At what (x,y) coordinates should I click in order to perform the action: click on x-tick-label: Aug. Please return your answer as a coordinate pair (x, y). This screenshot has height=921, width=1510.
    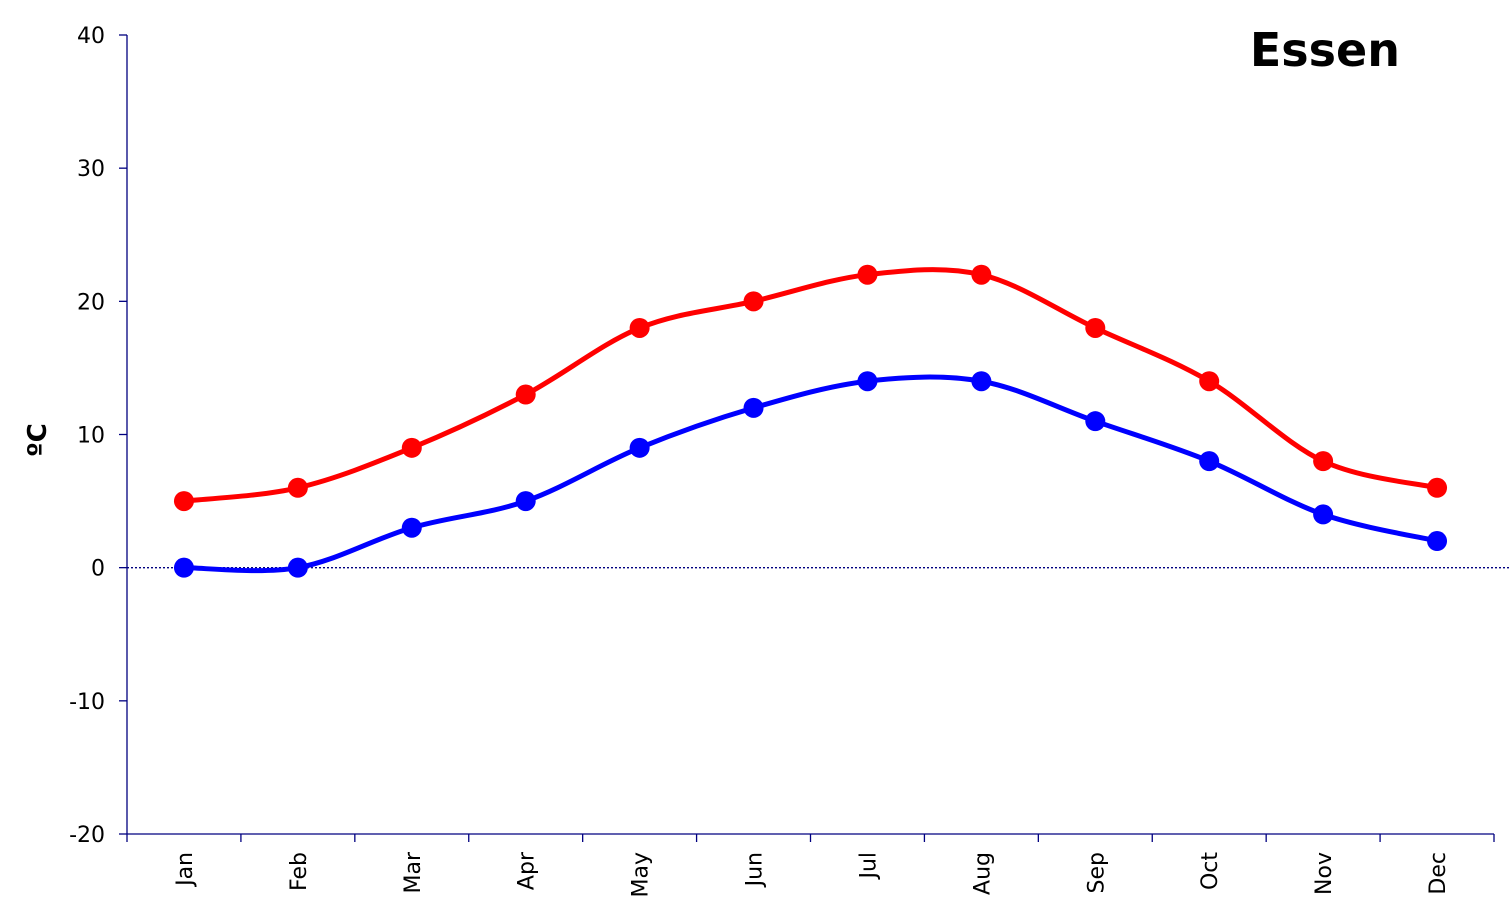
    Looking at the image, I should click on (982, 873).